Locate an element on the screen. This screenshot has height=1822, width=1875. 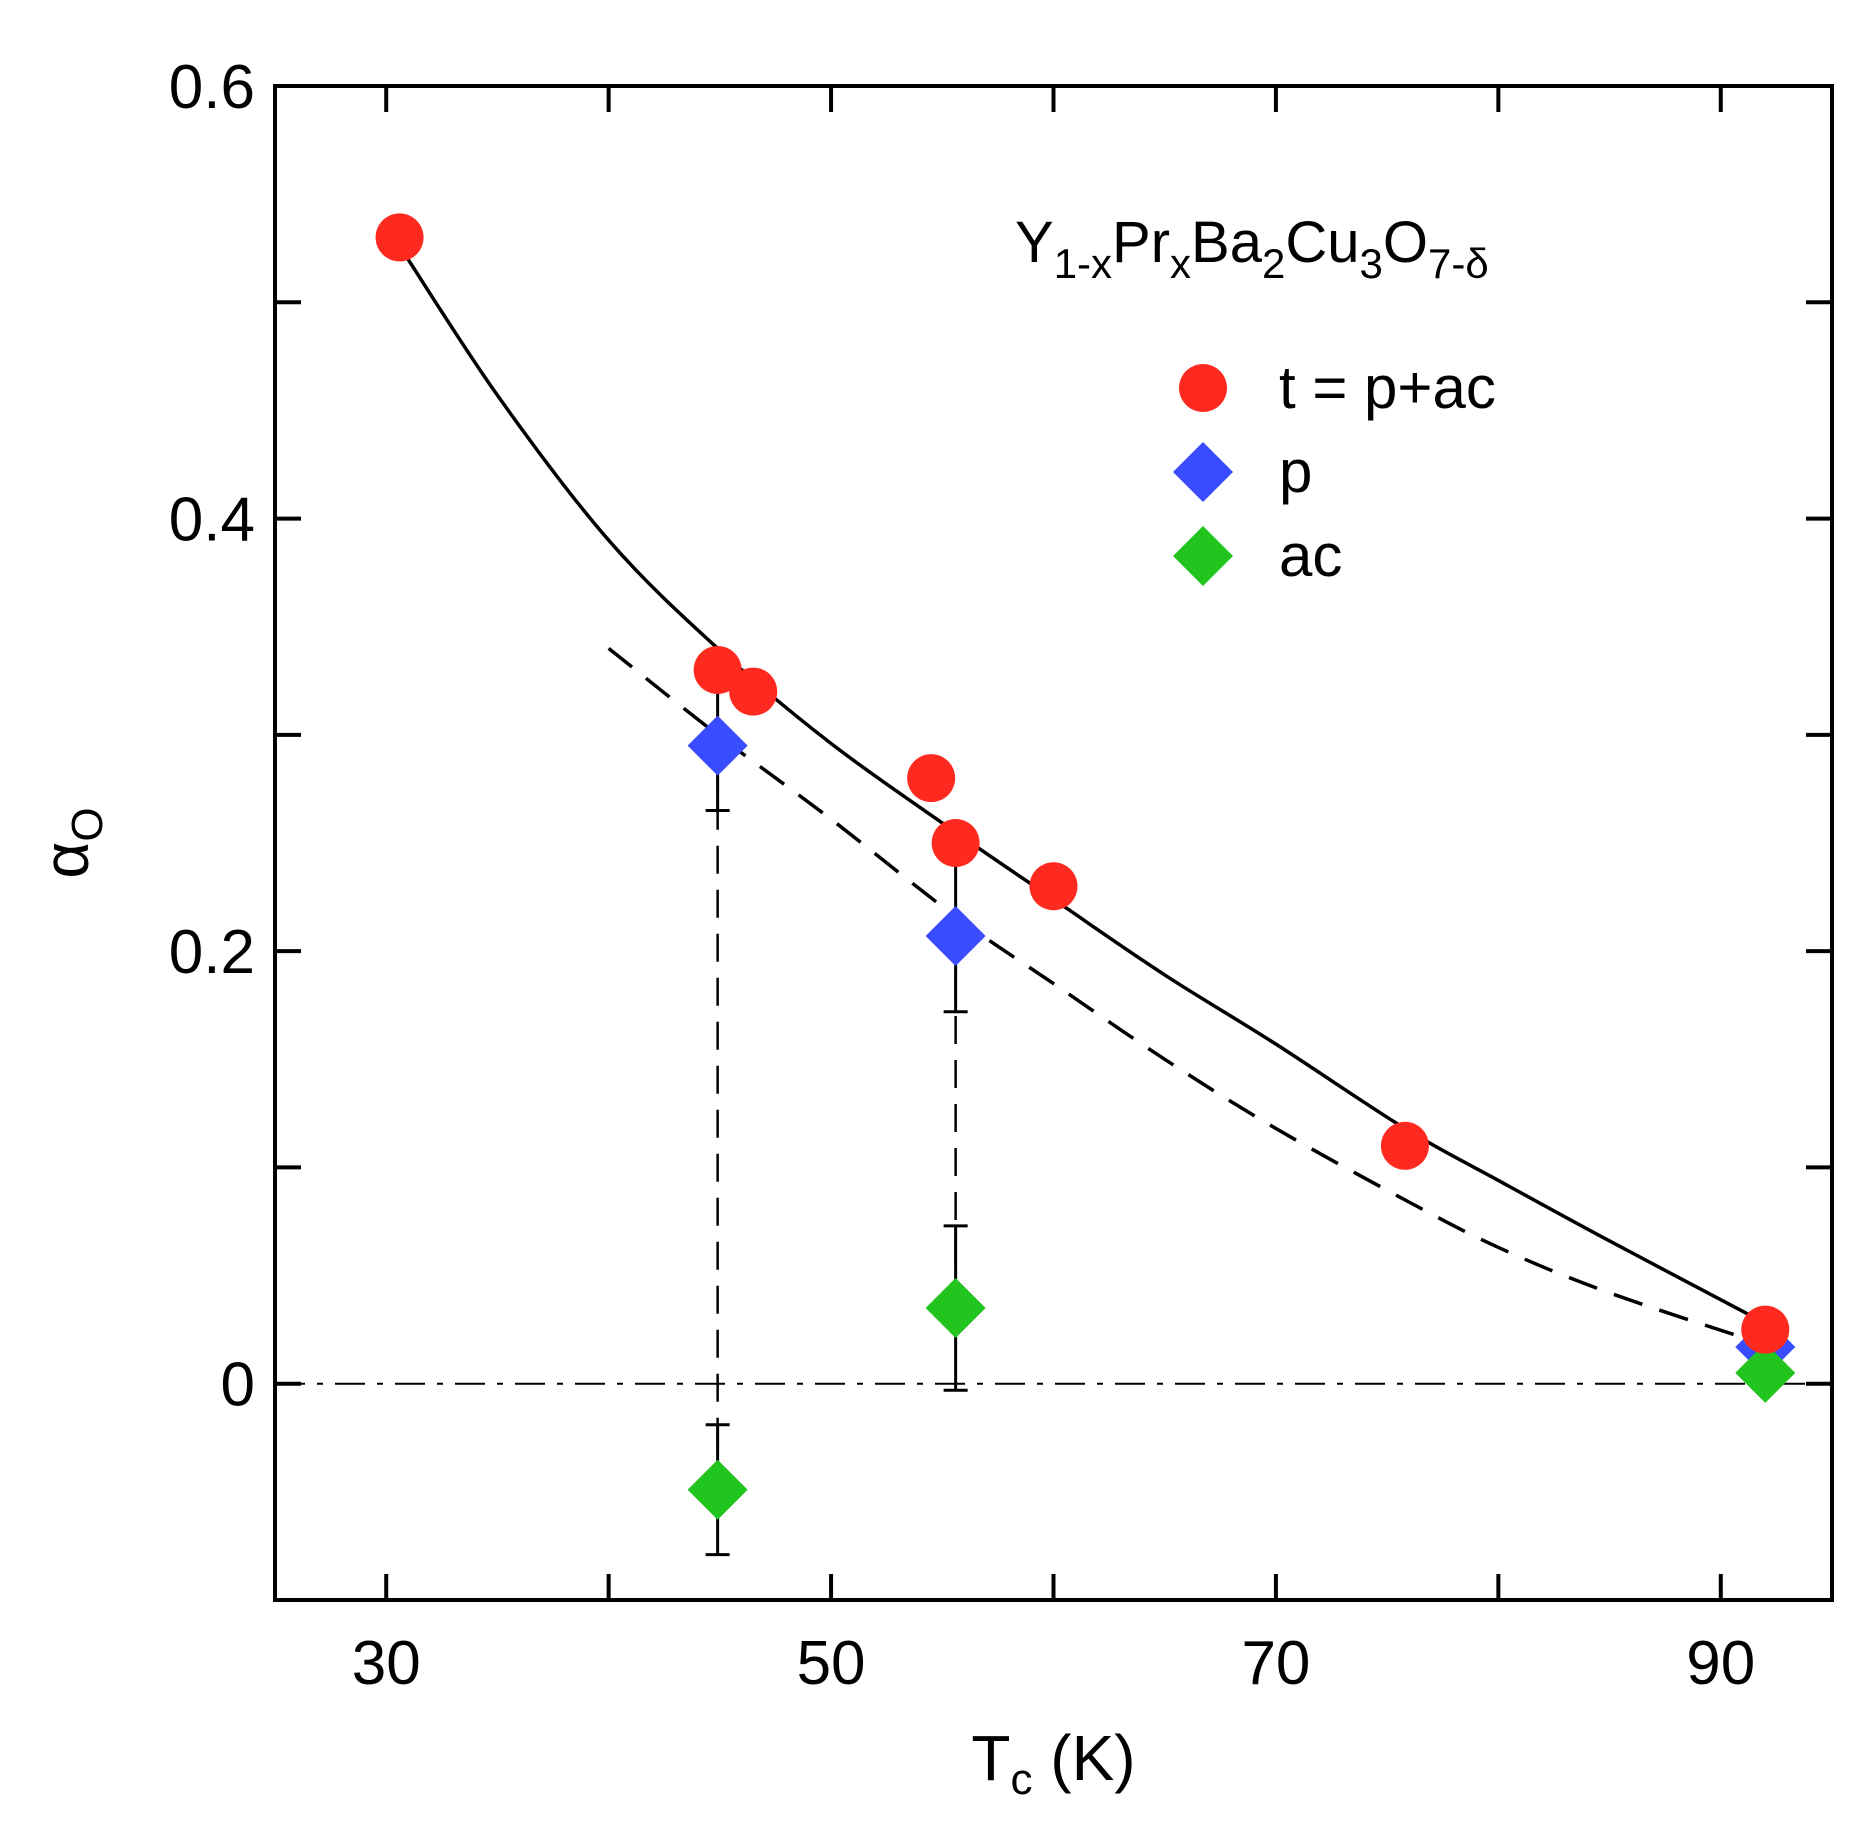
x-axis-label-unit: (K) is located at coordinates (1084, 1758).